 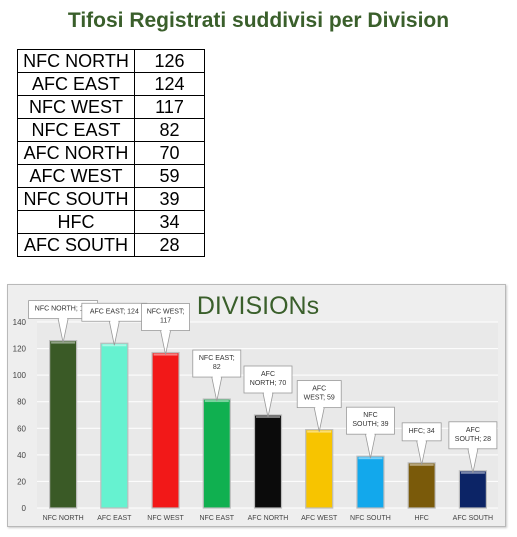 I want to click on y-tick-label: 40, so click(x=21, y=455).